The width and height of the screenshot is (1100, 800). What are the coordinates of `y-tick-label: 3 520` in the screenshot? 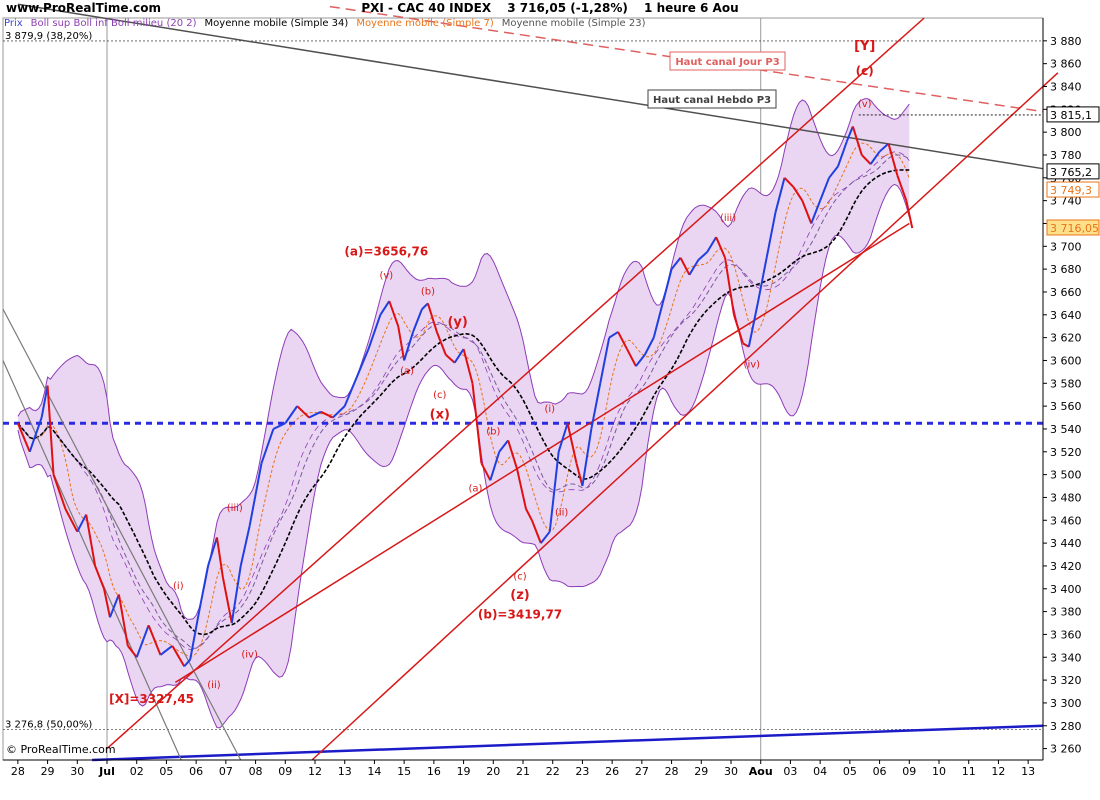 It's located at (1066, 452).